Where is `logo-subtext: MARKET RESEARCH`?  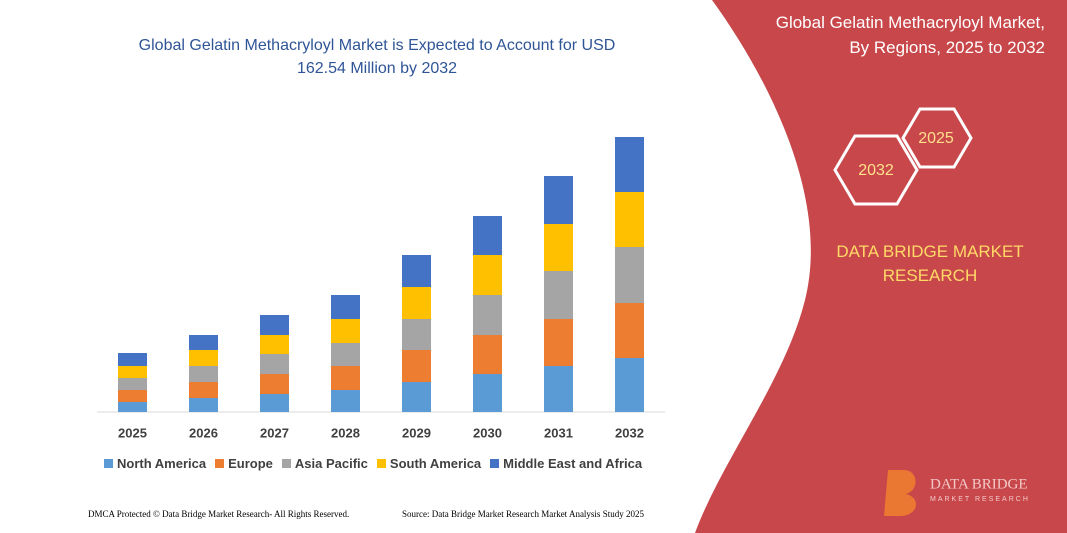
logo-subtext: MARKET RESEARCH is located at coordinates (980, 499).